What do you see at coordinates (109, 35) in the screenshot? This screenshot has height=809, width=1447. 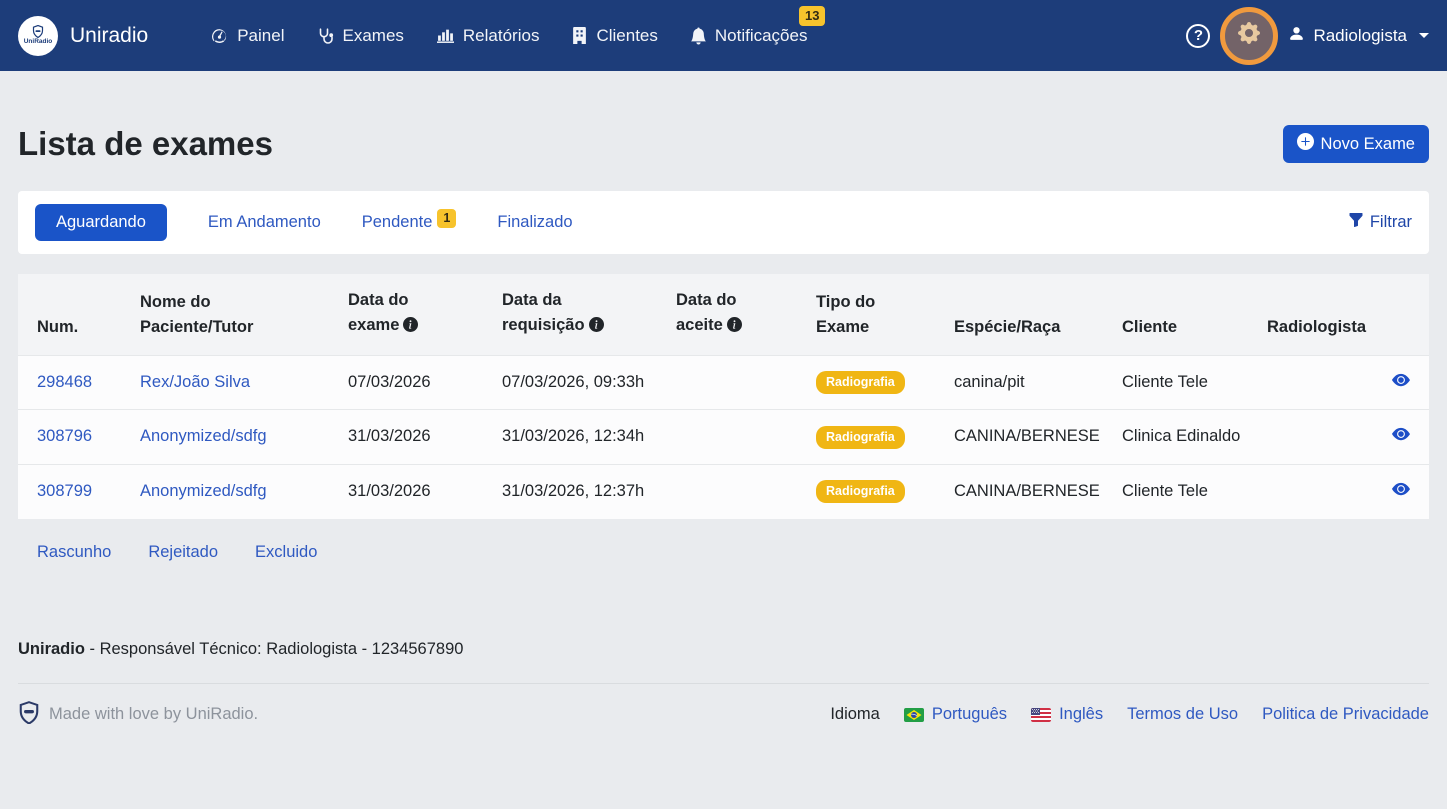 I see `brand-name: Uniradio` at bounding box center [109, 35].